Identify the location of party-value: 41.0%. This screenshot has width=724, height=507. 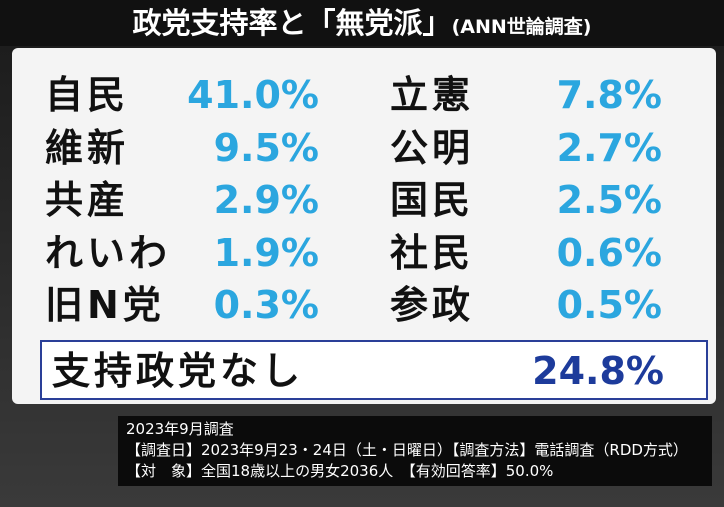
(253, 95).